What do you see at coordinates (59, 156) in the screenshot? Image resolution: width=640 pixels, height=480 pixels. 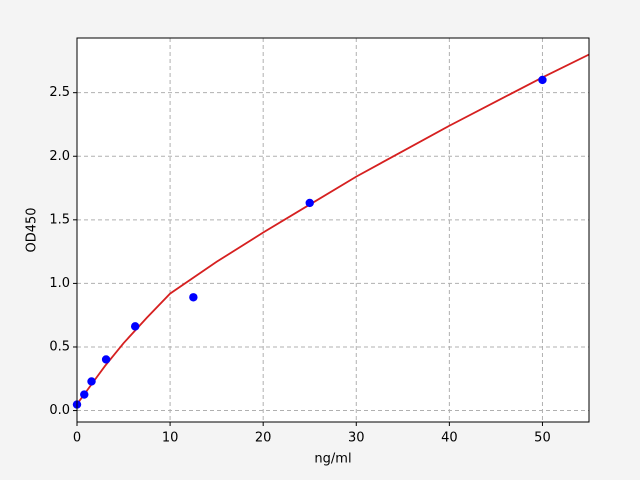 I see `y-tick-label: 2.0` at bounding box center [59, 156].